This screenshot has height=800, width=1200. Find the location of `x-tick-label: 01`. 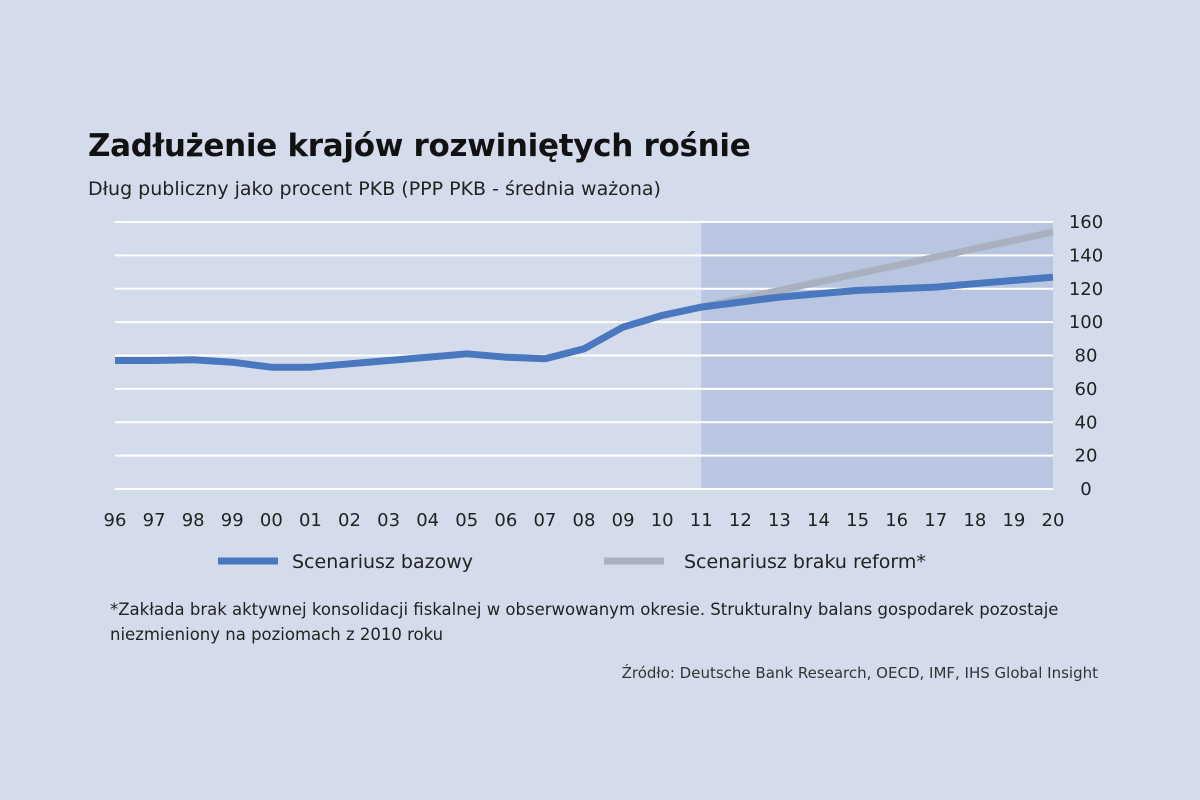

x-tick-label: 01 is located at coordinates (310, 520).